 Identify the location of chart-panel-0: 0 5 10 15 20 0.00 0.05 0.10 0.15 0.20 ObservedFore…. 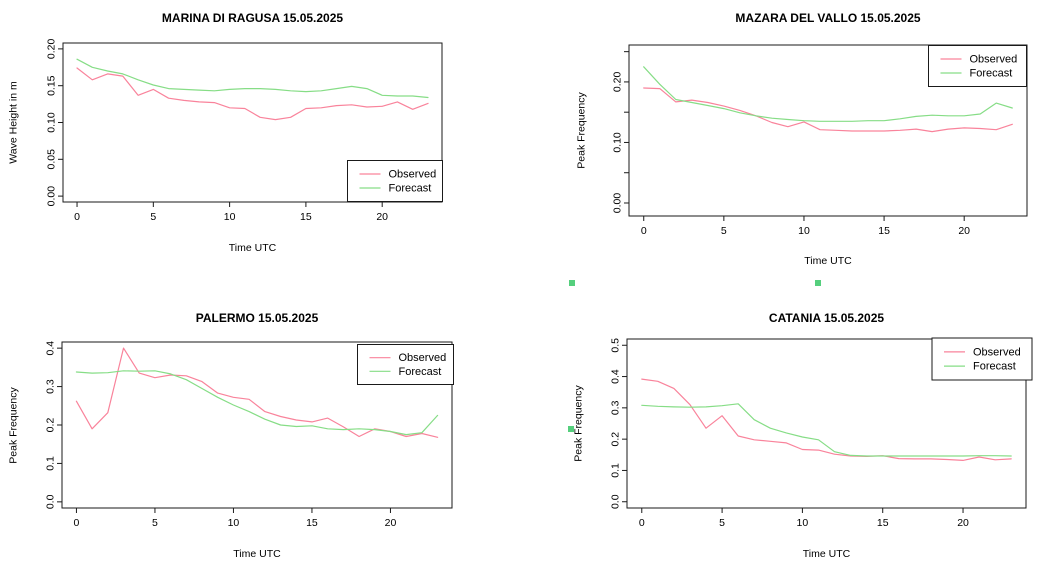
(244, 131).